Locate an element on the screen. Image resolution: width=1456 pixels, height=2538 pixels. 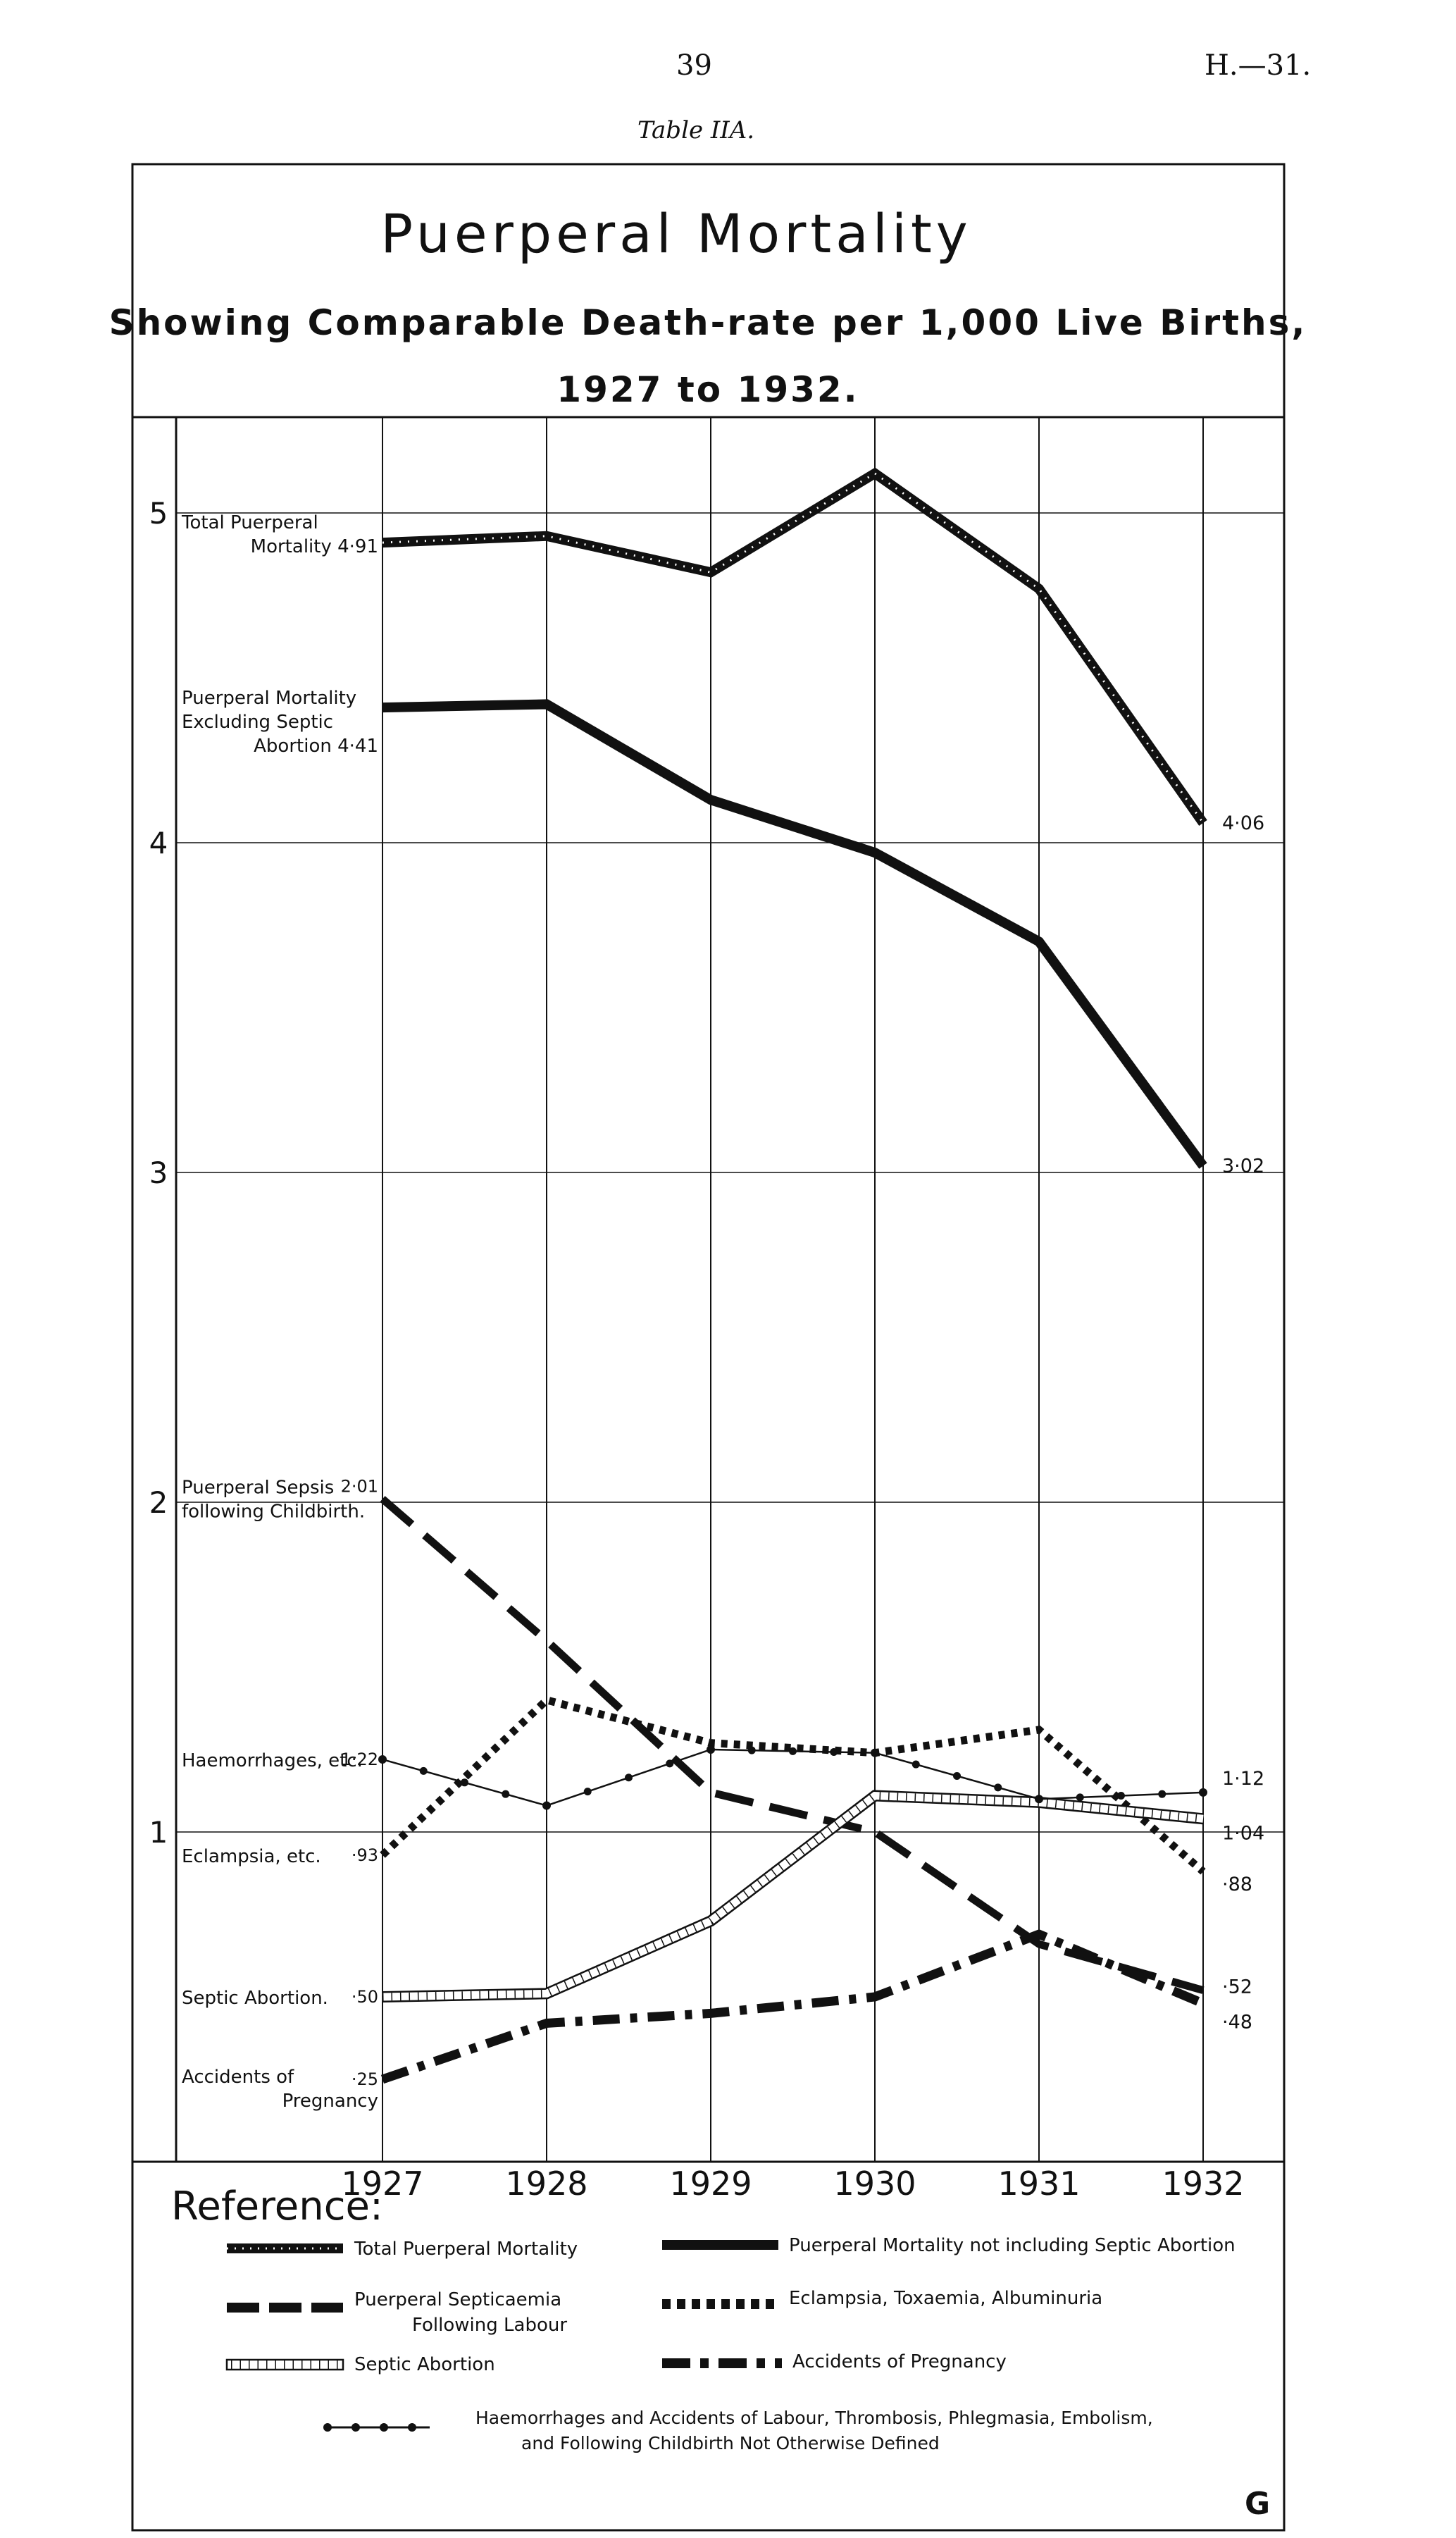
start-label-accidents-0: Accidents of is located at coordinates (238, 2077).